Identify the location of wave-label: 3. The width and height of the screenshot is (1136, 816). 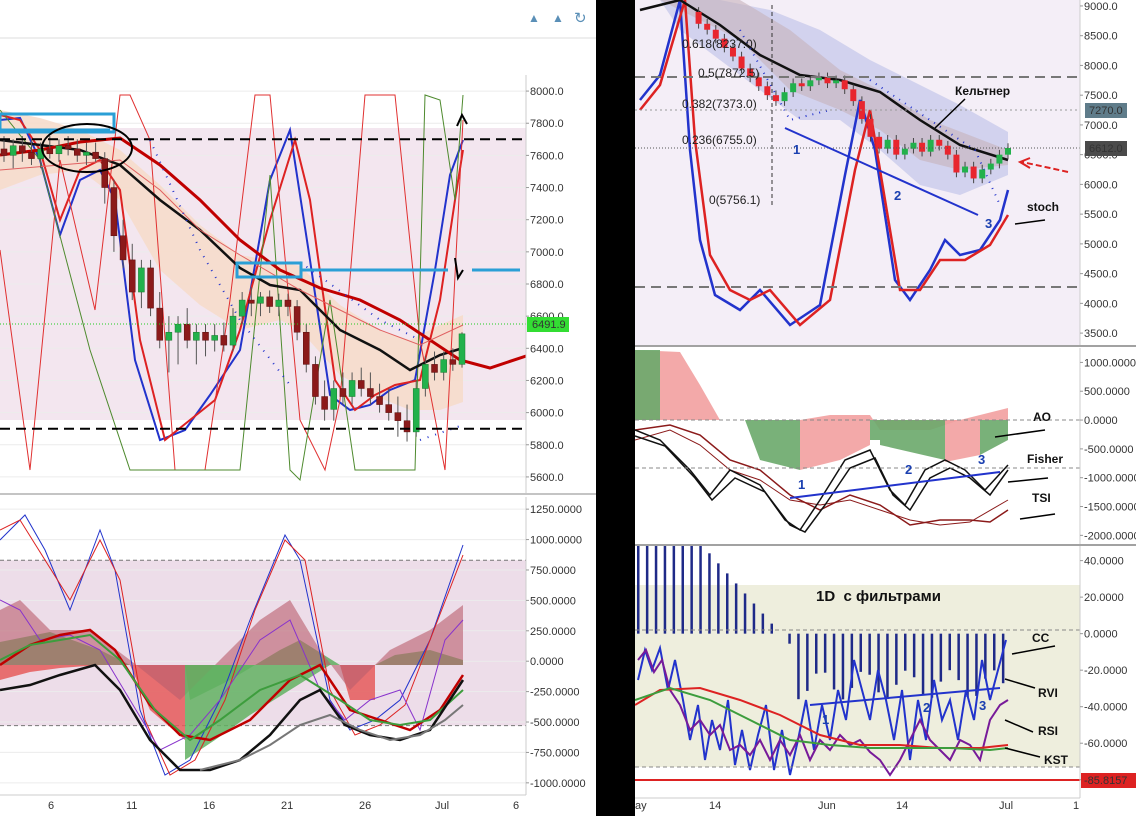
(981, 459).